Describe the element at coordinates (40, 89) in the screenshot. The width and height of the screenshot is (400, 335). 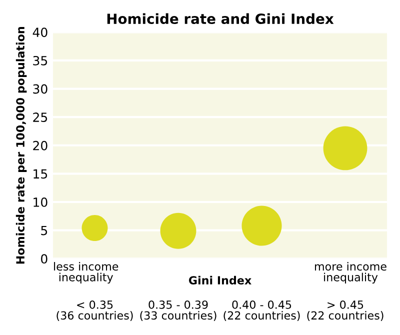
I see `y-tick-label: 30` at that location.